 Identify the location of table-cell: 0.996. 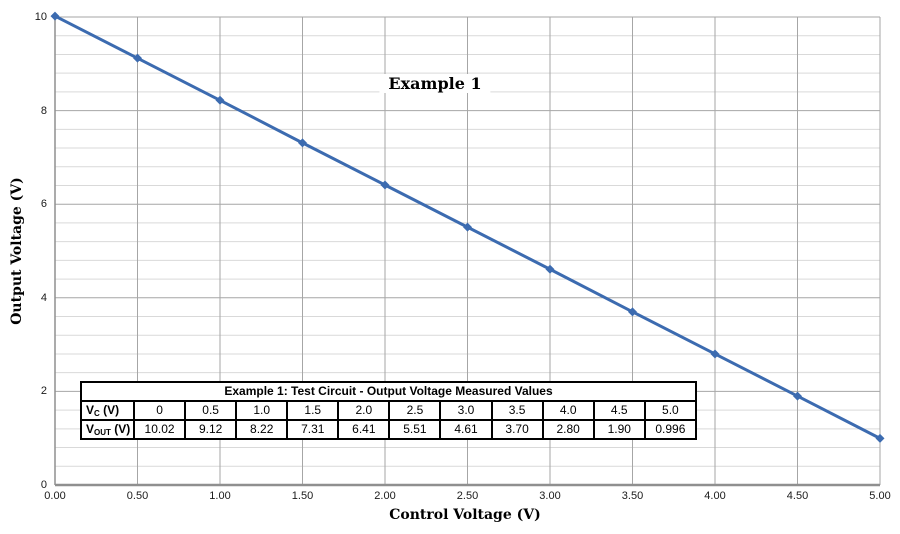
(670, 429).